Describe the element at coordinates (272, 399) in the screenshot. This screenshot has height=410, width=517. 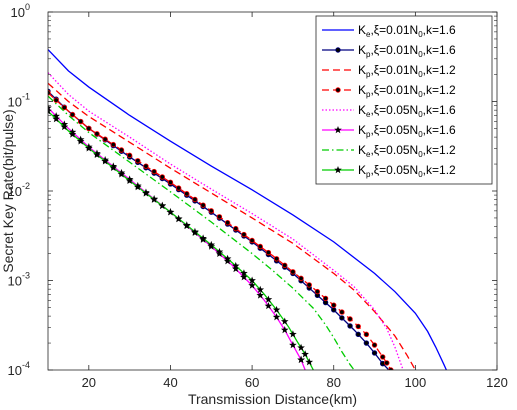
I see `x-axis-label: Transmission Distance(km)` at that location.